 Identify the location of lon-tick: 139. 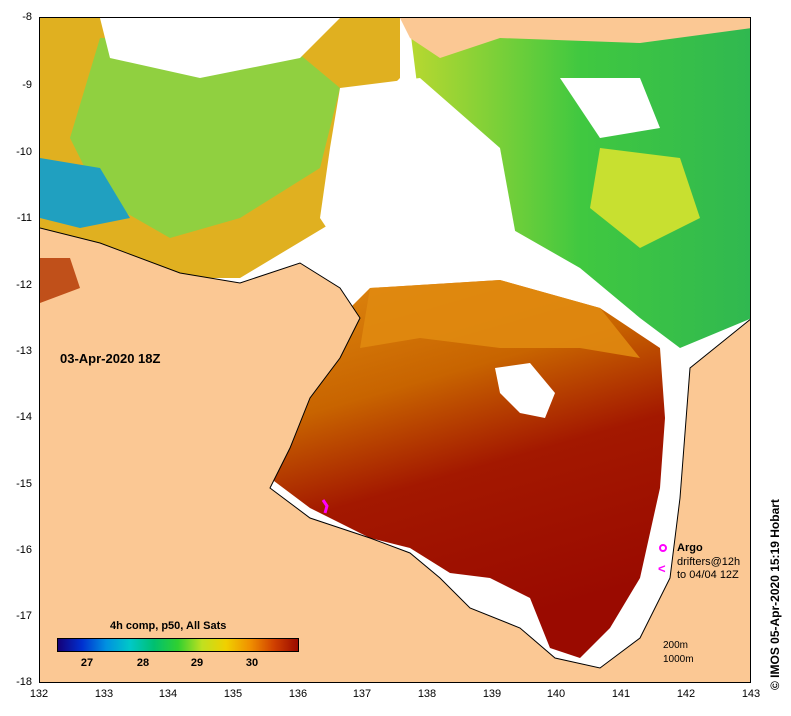
(492, 694).